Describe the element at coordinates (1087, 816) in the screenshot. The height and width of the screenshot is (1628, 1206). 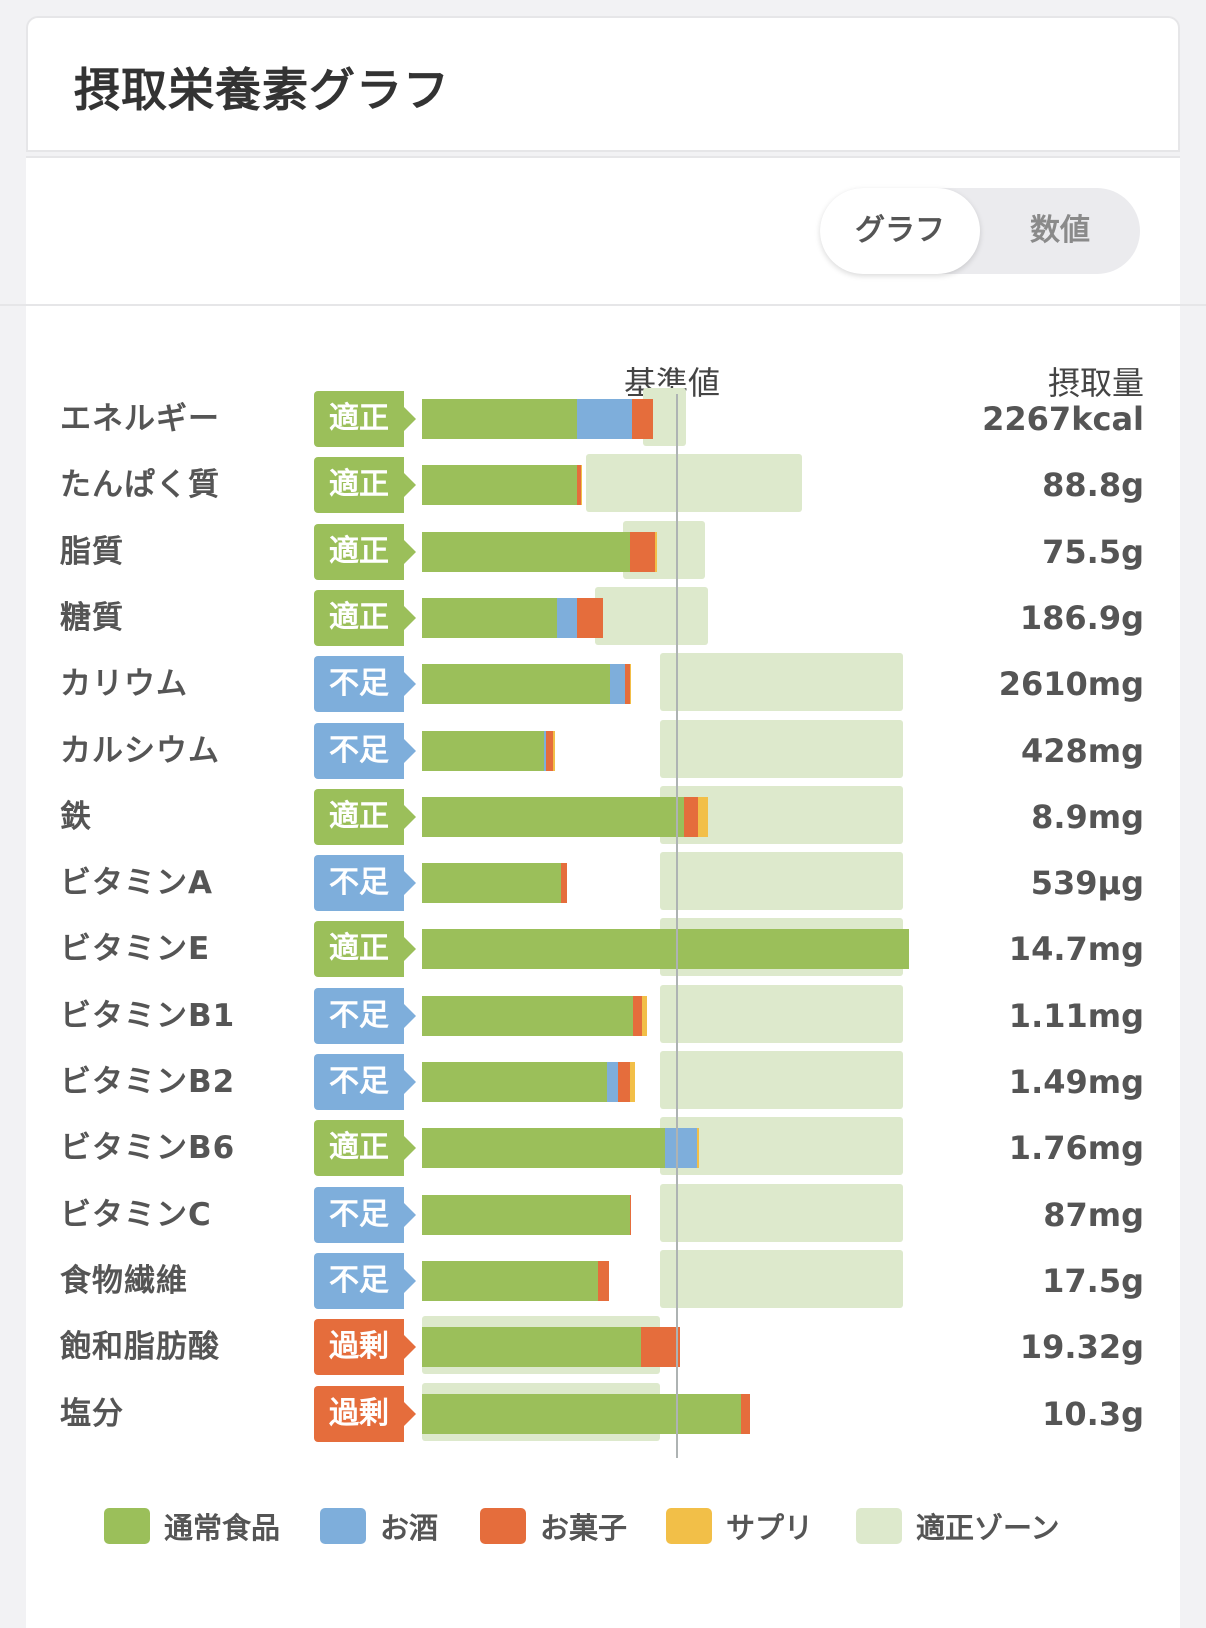
I see `intake-amount: 8.9mg` at that location.